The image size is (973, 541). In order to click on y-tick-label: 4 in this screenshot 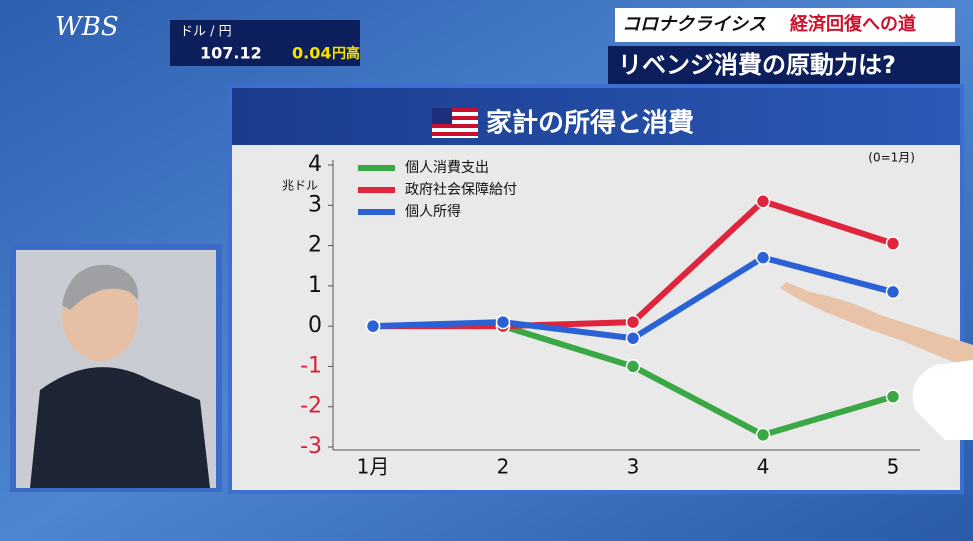, I will do `click(315, 164)`.